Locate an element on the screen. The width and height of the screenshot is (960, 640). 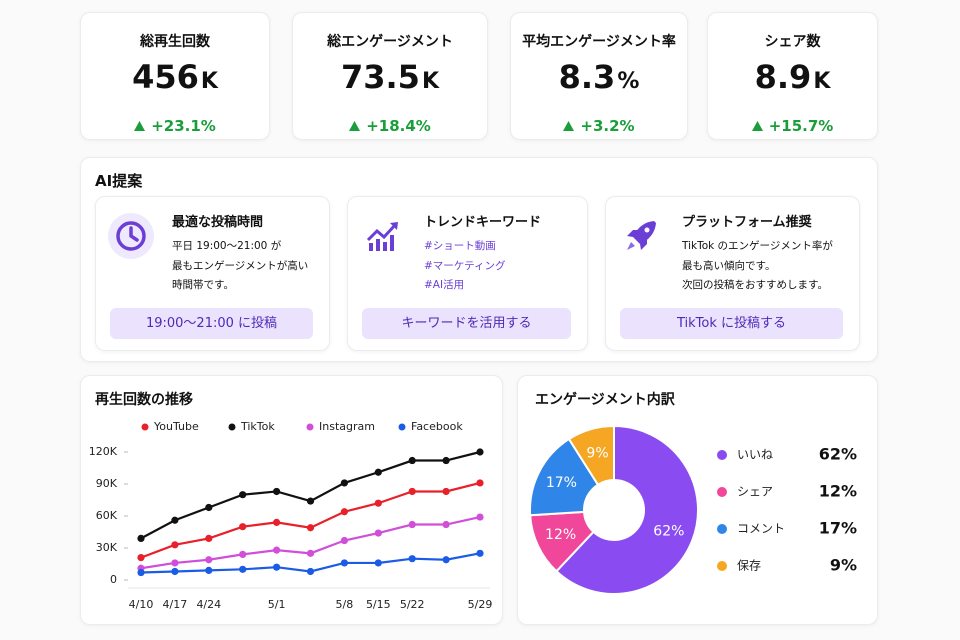
text-line: 平日 19:00〜21:00 が is located at coordinates (227, 246).